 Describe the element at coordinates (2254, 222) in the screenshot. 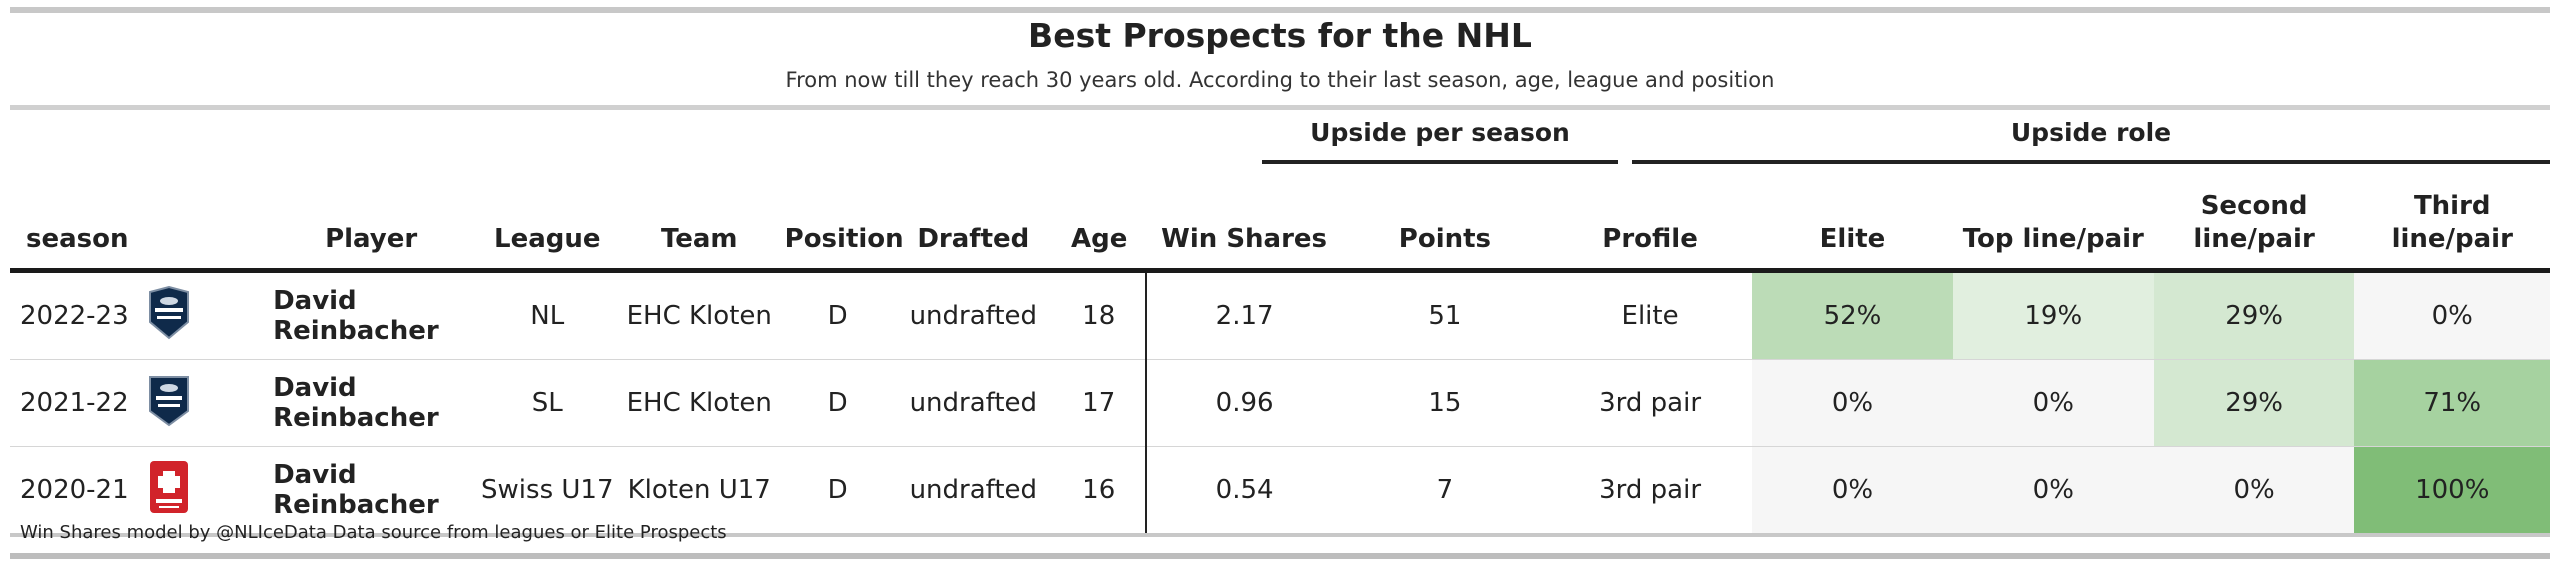

I see `column-header-second-line-label: Second line/pair` at that location.